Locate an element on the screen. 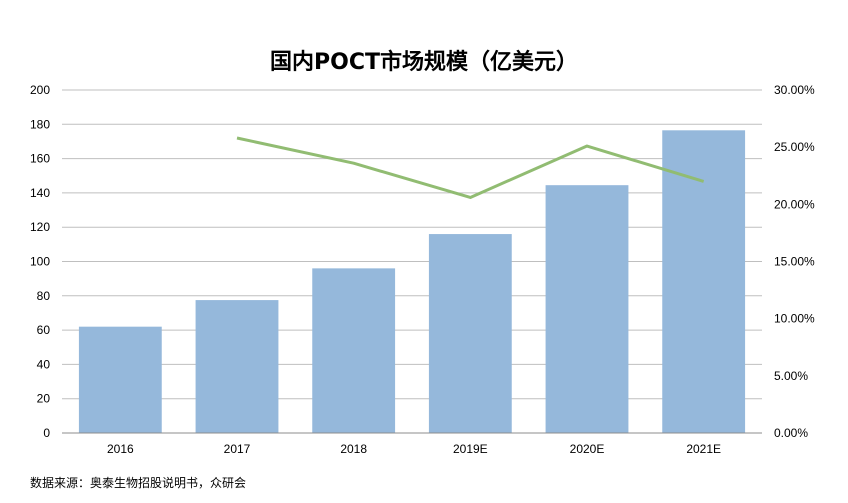 The width and height of the screenshot is (848, 503). line-series is located at coordinates (470, 167).